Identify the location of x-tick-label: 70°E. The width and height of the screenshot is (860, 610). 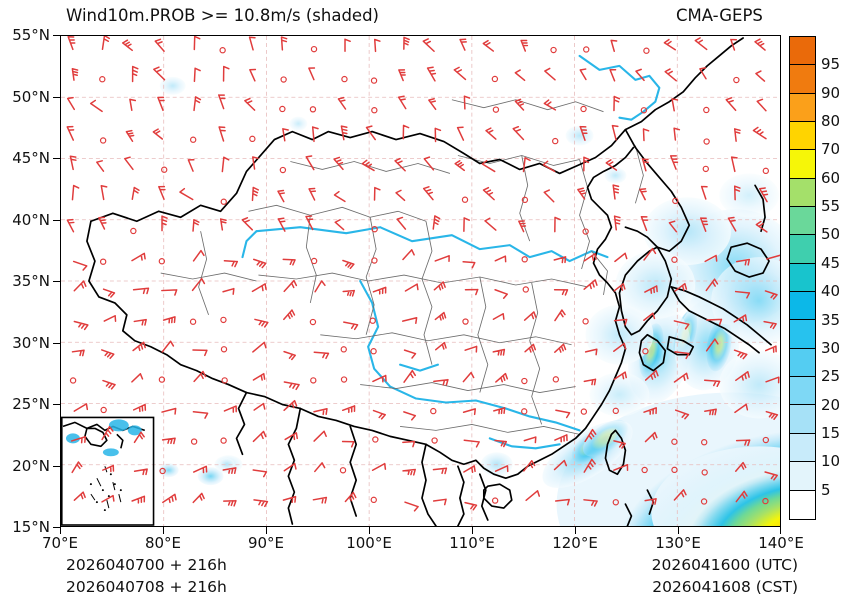
(60, 543).